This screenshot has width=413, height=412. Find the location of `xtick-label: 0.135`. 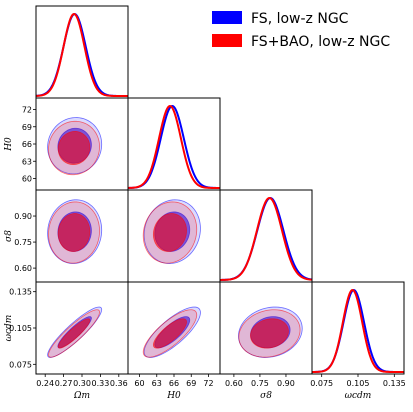

xtick-label: 0.135 is located at coordinates (394, 383).